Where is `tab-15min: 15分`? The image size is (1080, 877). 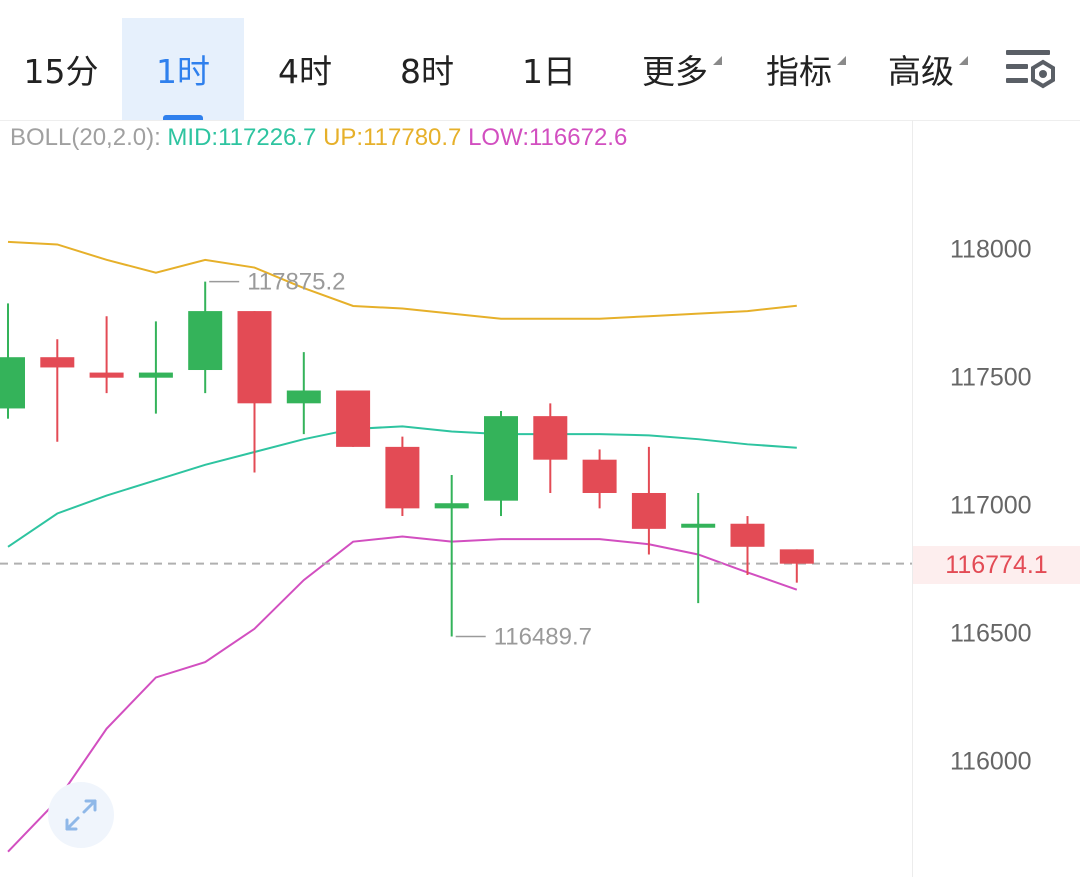
tab-15min: 15分 is located at coordinates (61, 69).